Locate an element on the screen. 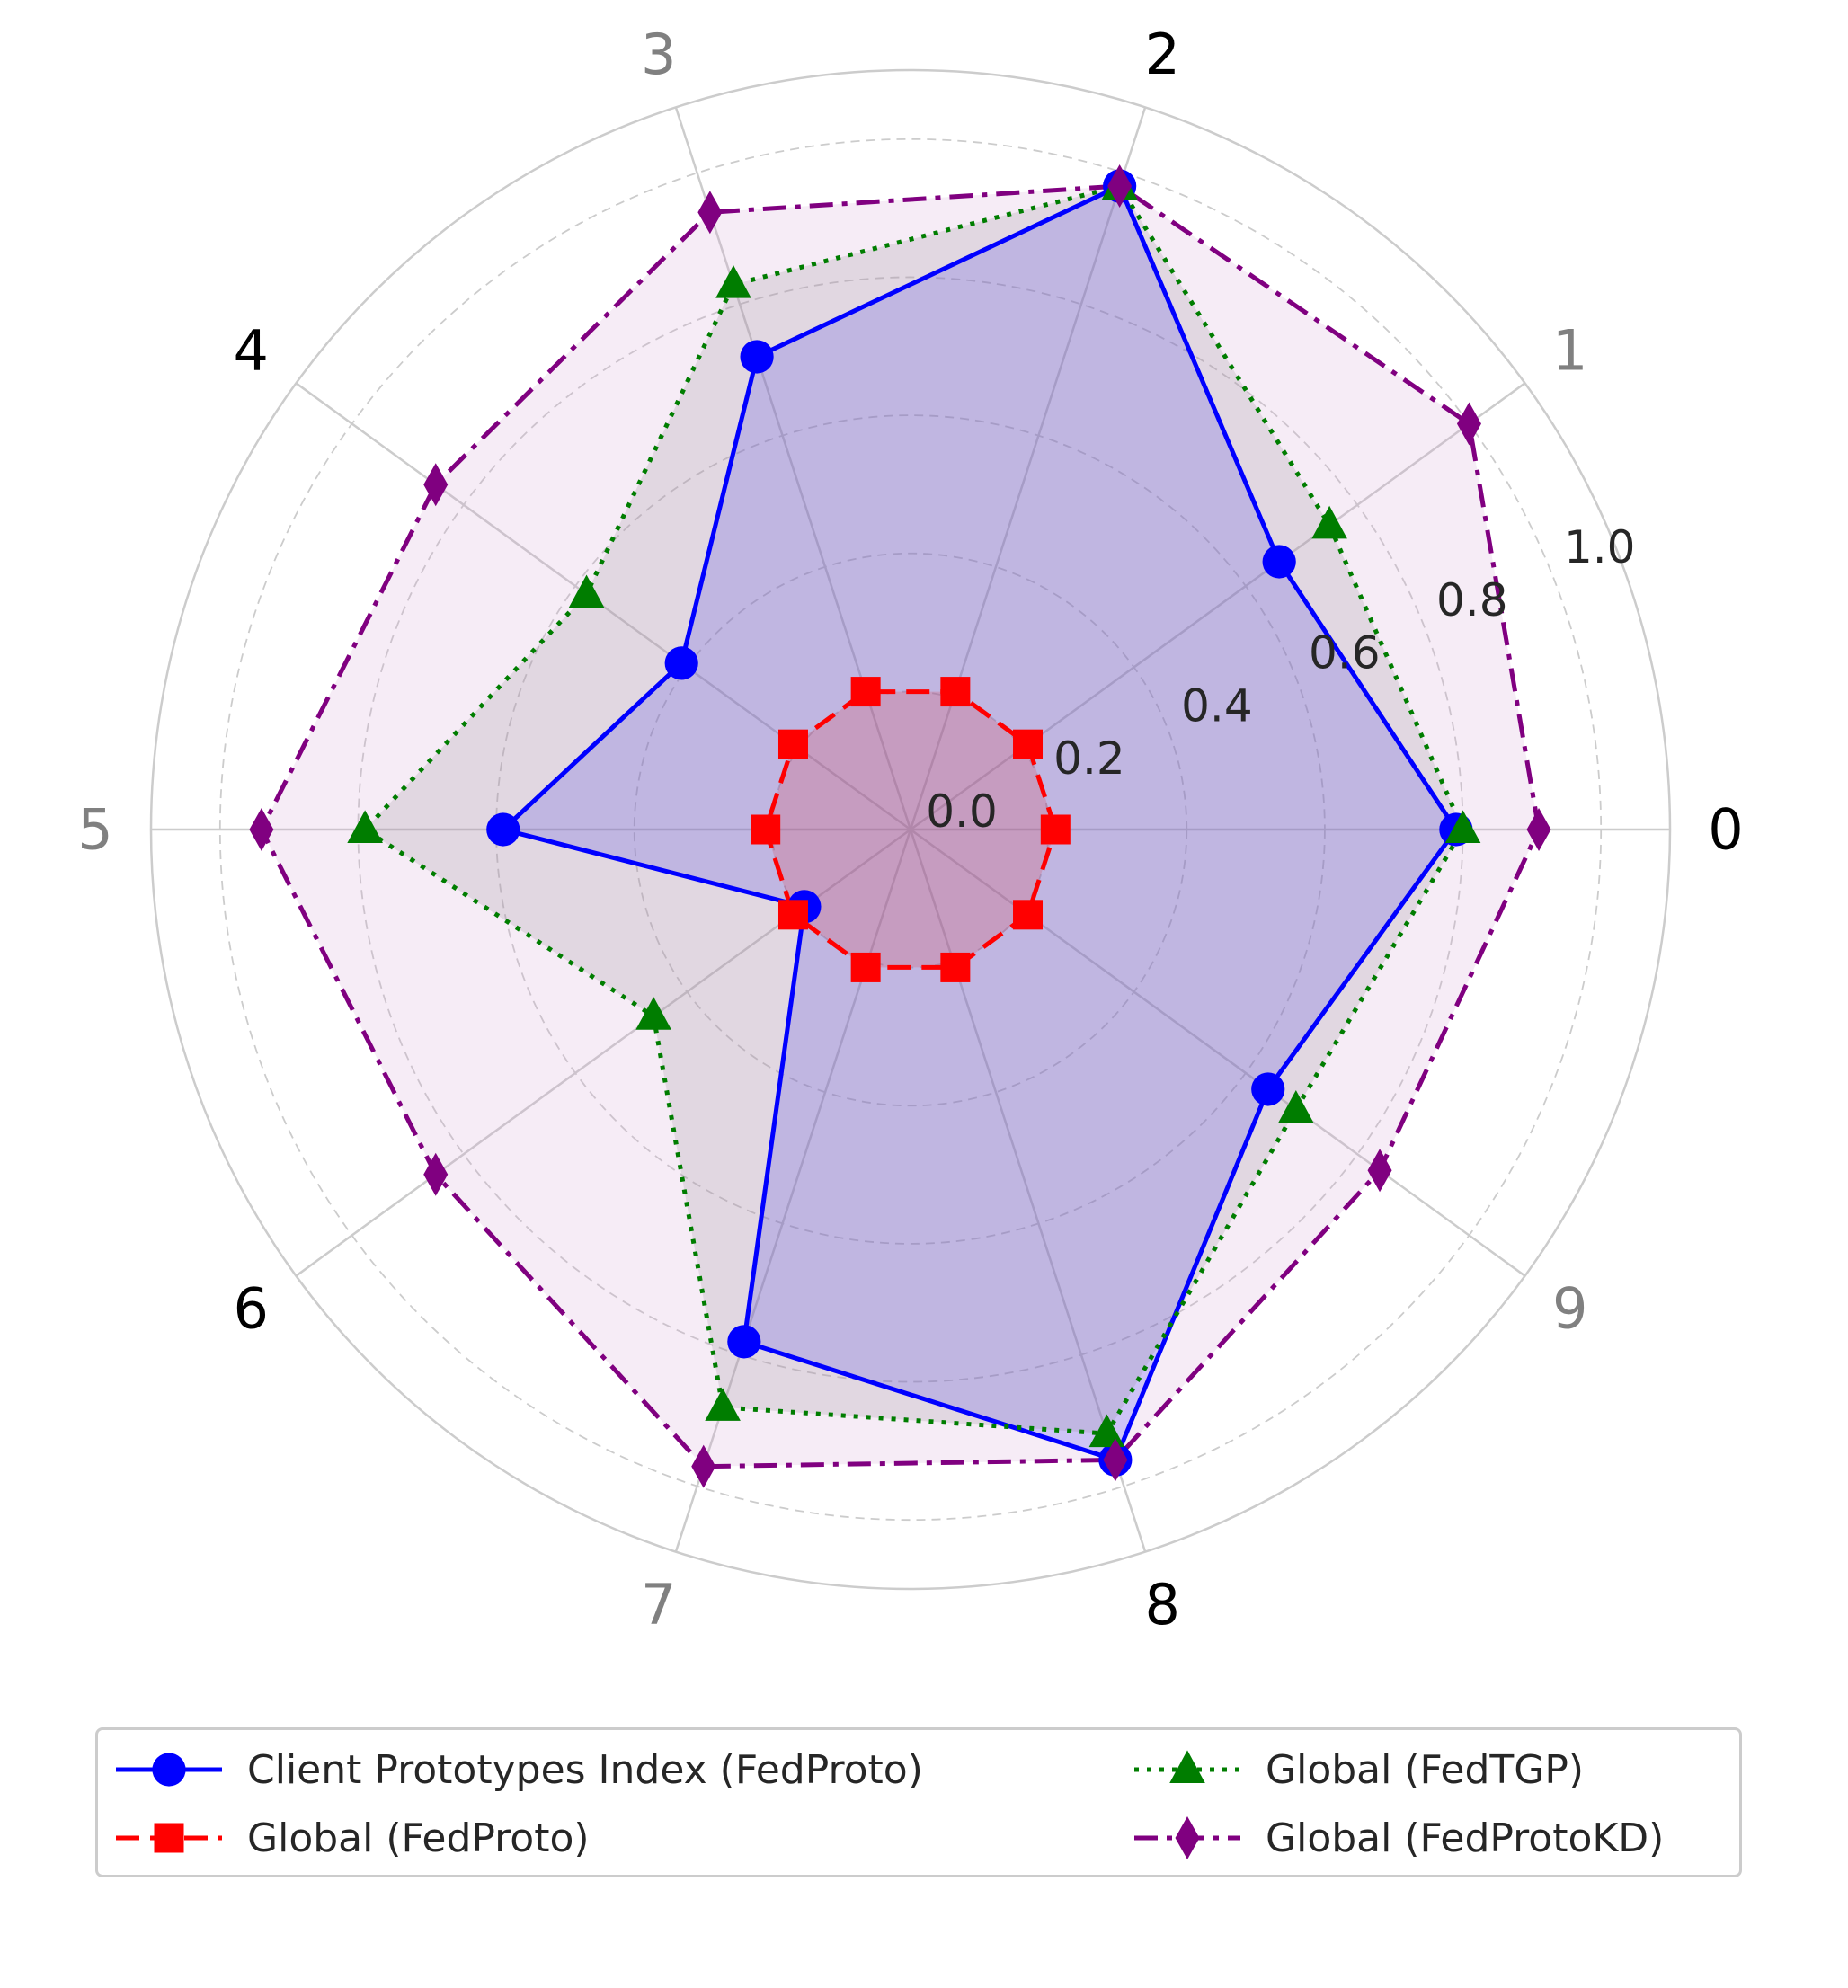 The width and height of the screenshot is (1848, 1988). legend-swatch-global-fedproto is located at coordinates (169, 1838).